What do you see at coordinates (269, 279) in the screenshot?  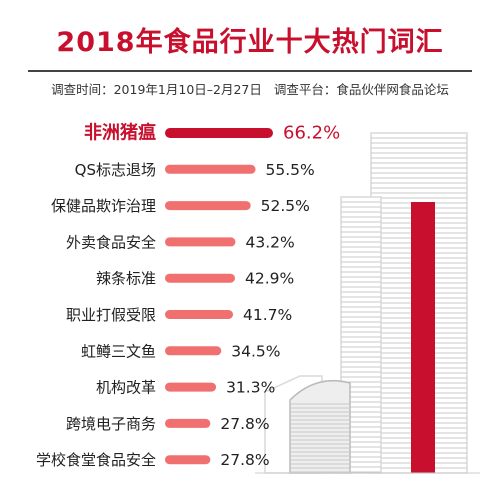 I see `value-label-5: 42.9%` at bounding box center [269, 279].